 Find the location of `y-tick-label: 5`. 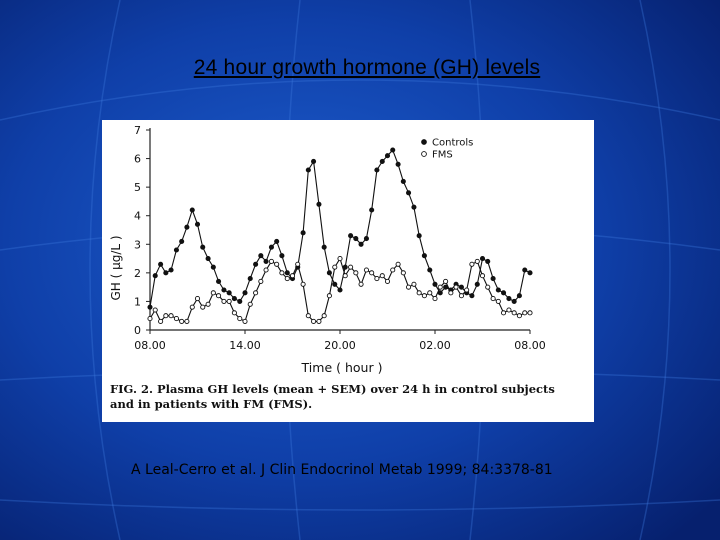

y-tick-label: 5 is located at coordinates (137, 187).